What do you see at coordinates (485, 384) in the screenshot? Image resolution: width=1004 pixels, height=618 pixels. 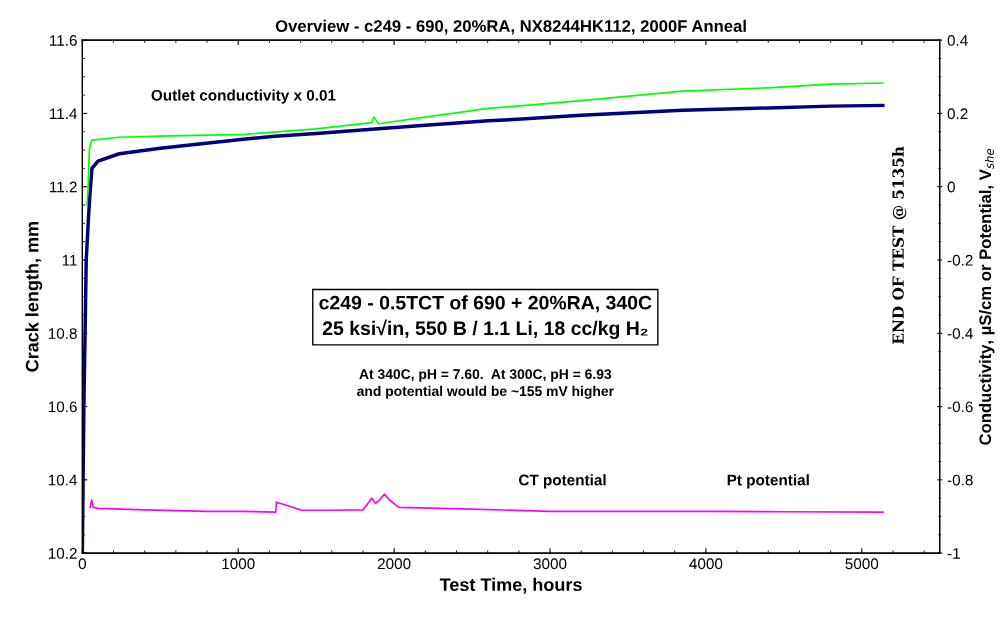 I see `annotation: At 340C, pH = 7.60. At 300C, pH = 6.93 and potential would be ~155 mV higher` at bounding box center [485, 384].